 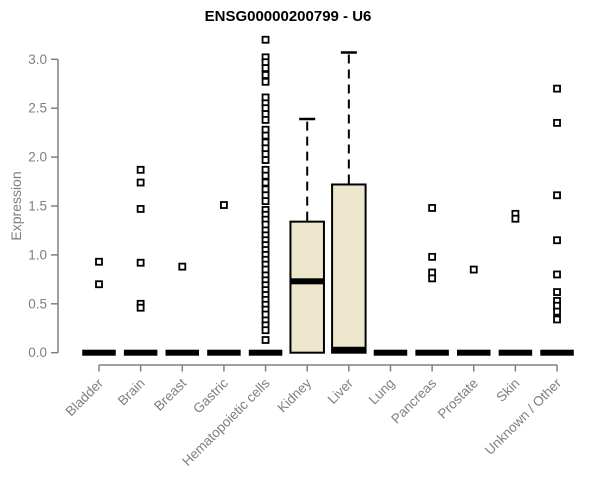 I want to click on y-tick-label: 1.5, so click(x=37, y=206).